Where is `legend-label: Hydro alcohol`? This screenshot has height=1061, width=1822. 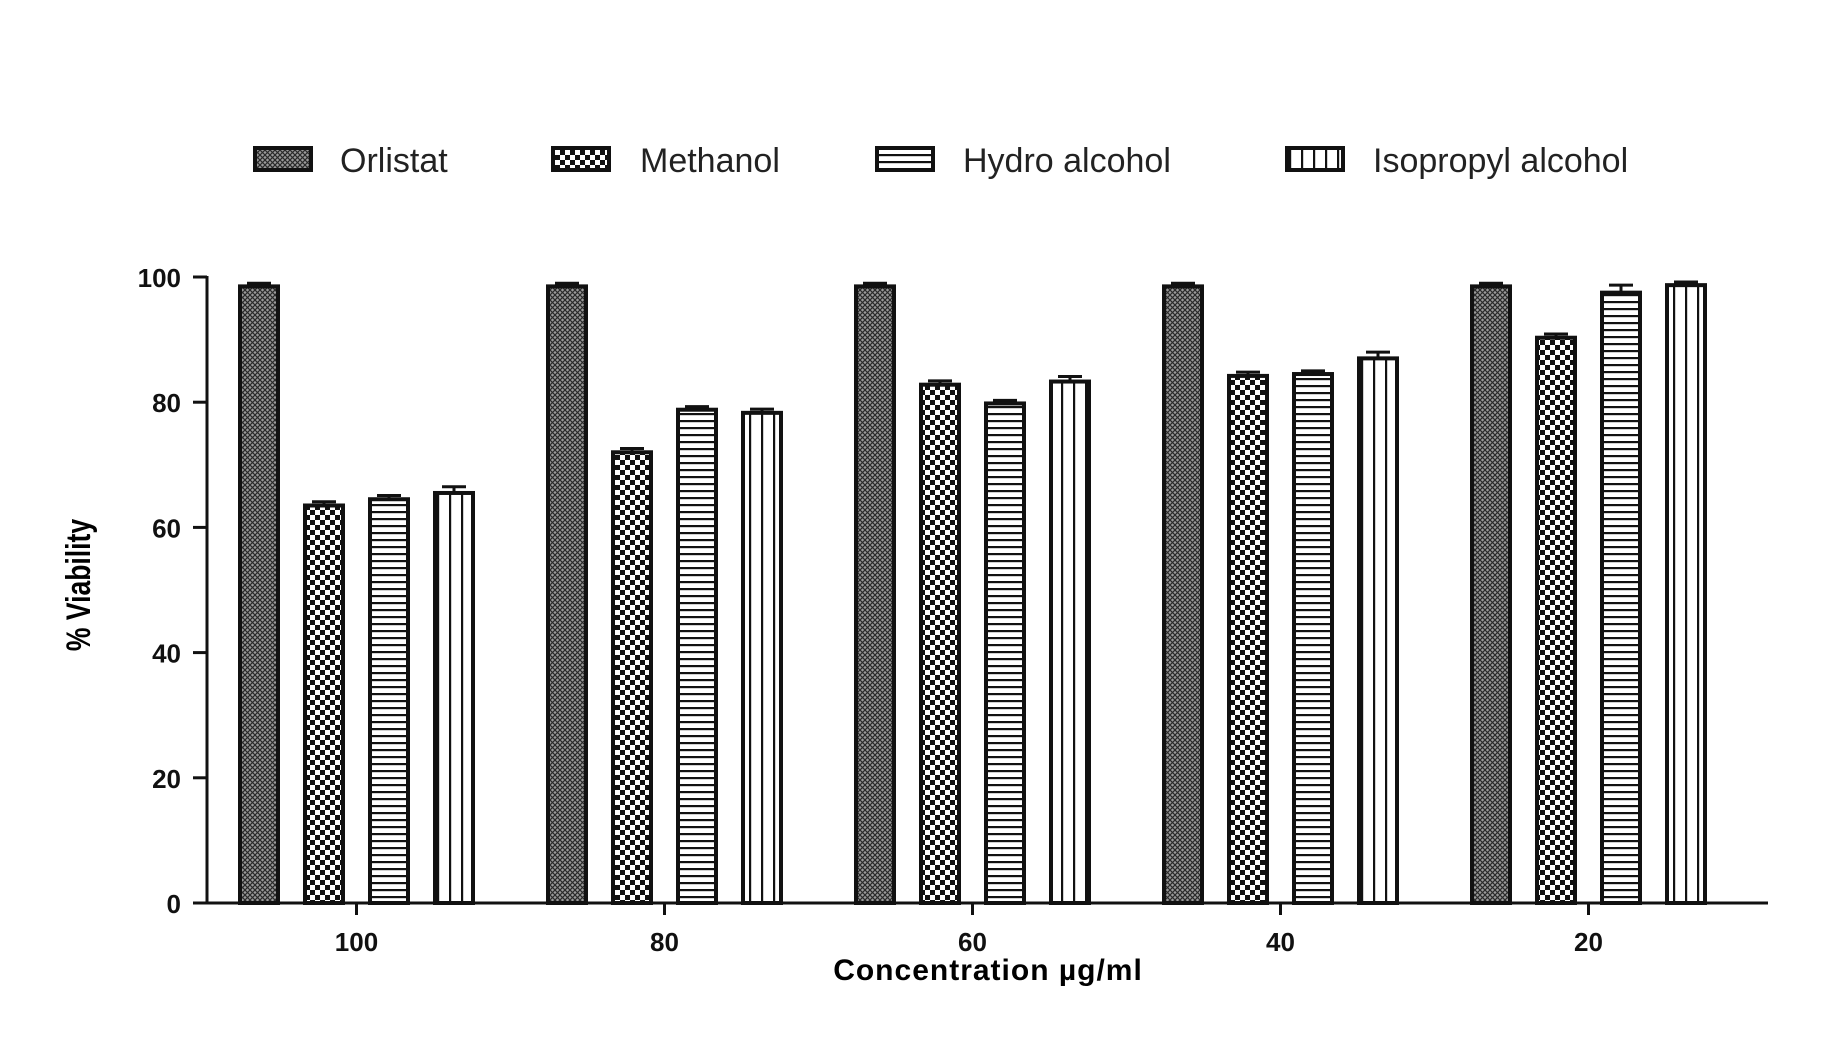
legend-label: Hydro alcohol is located at coordinates (1067, 161).